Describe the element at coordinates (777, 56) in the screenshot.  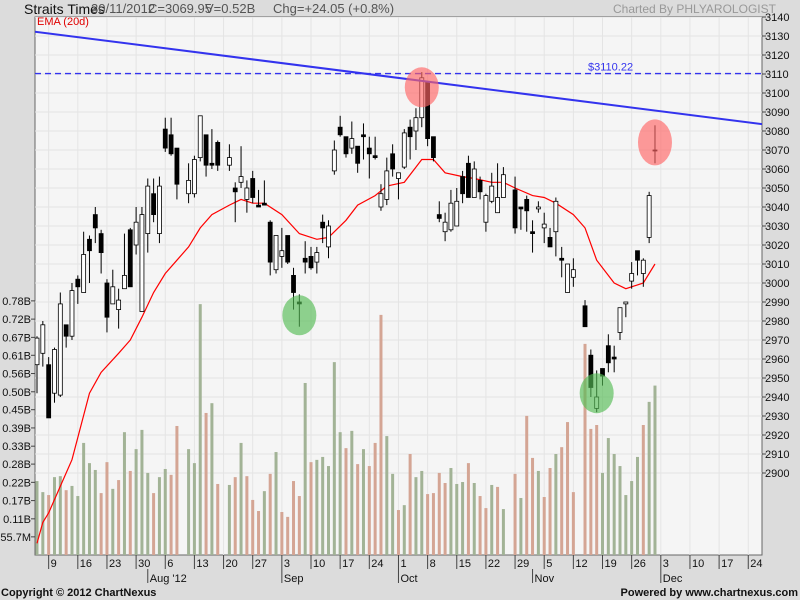
I see `price-tick-label: 3120` at that location.